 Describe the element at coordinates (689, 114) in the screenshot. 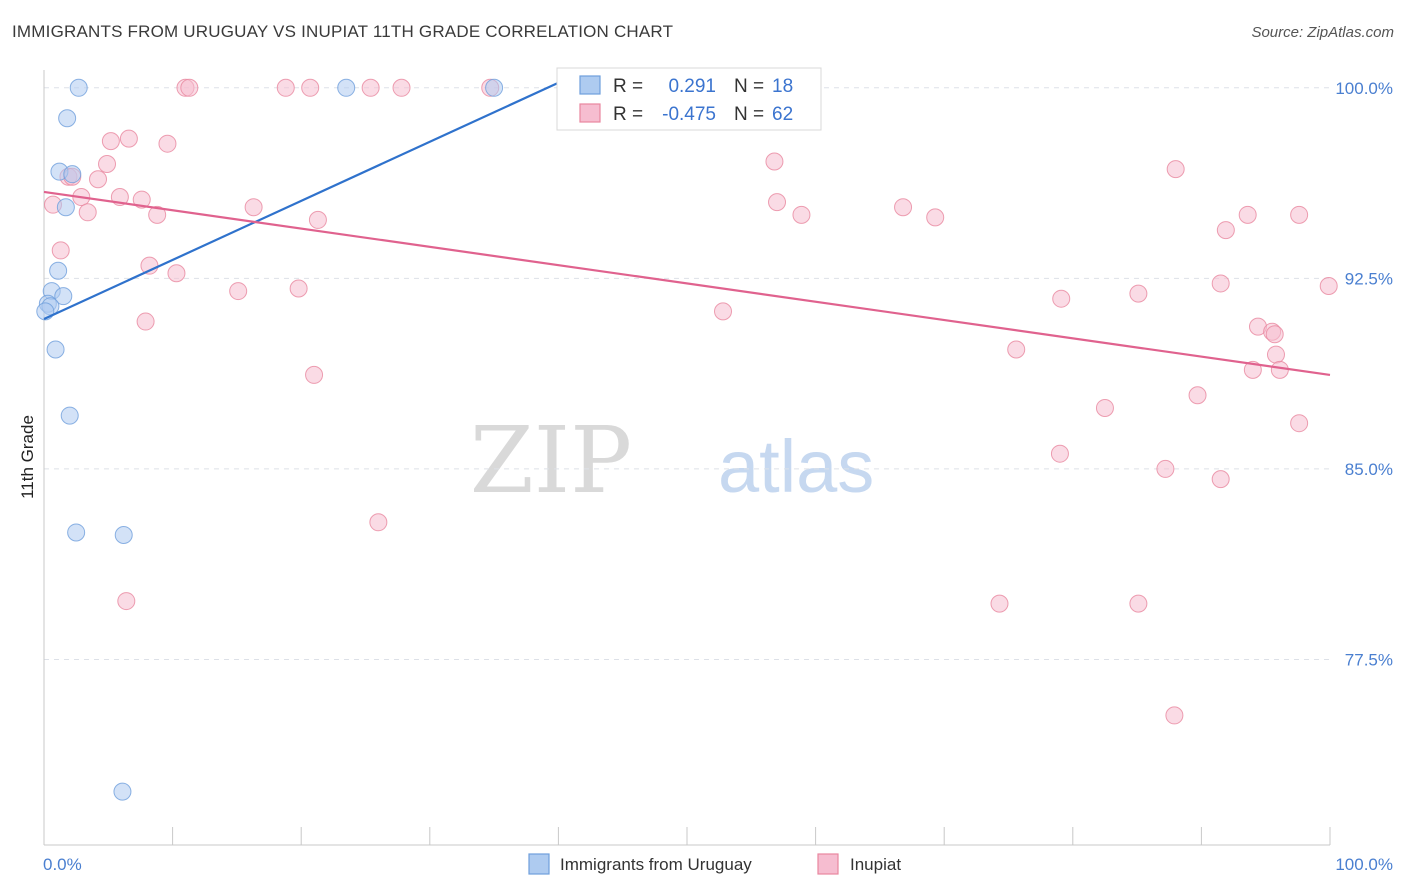

I see `stats-r-value-2: -0.475` at that location.